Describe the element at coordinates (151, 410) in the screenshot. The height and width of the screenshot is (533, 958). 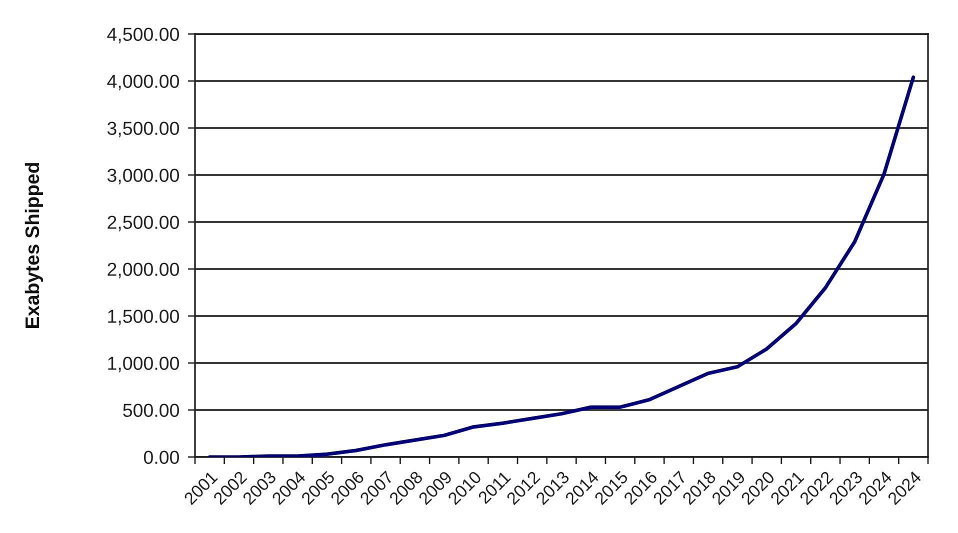
I see `y-tick-label: 500.00` at that location.